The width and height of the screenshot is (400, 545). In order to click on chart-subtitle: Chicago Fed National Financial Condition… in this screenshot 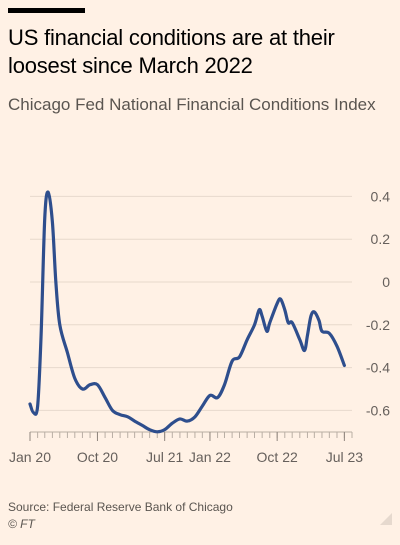, I will do `click(192, 104)`.